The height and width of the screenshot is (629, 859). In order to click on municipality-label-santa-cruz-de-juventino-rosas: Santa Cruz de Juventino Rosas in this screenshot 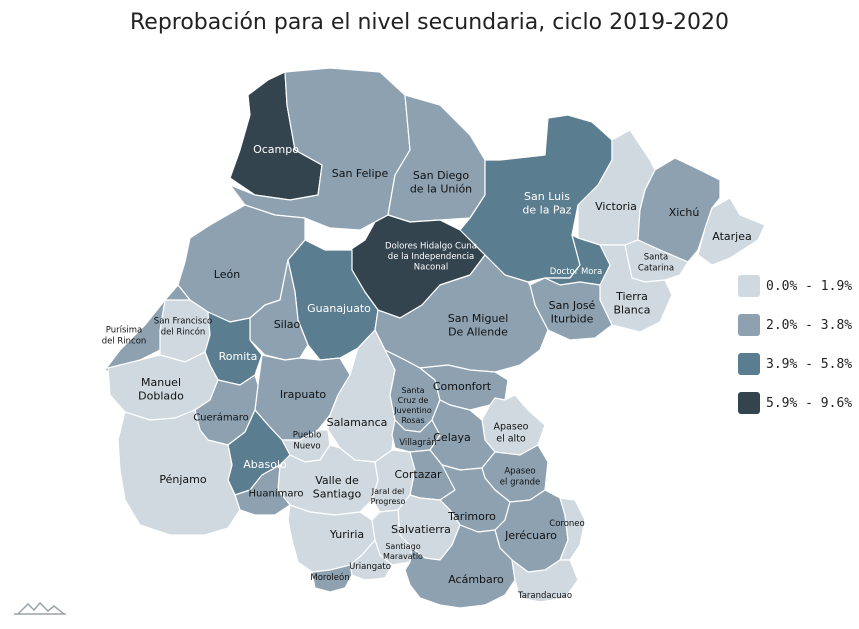, I will do `click(412, 405)`.